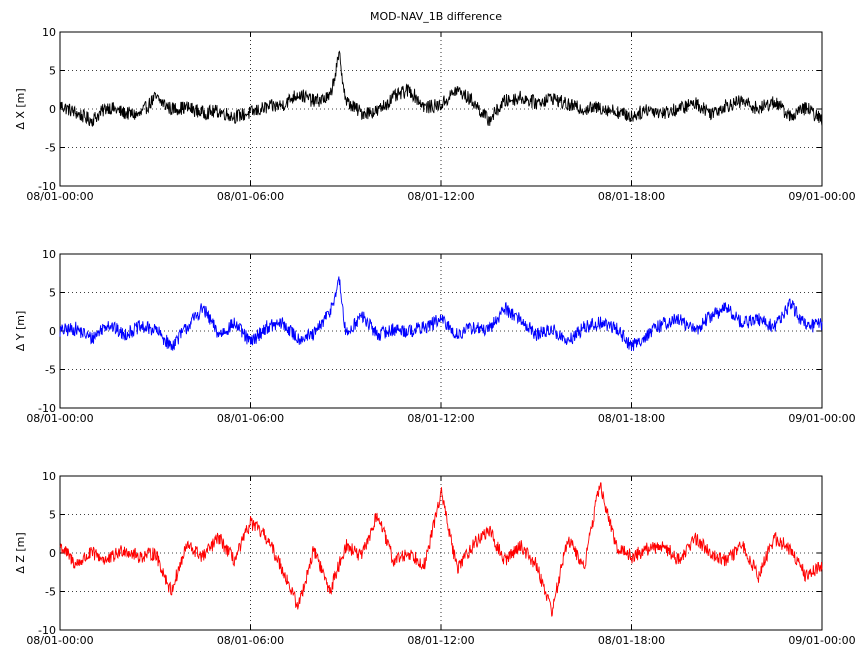  Describe the element at coordinates (441, 88) in the screenshot. I see `series-line-x` at that location.